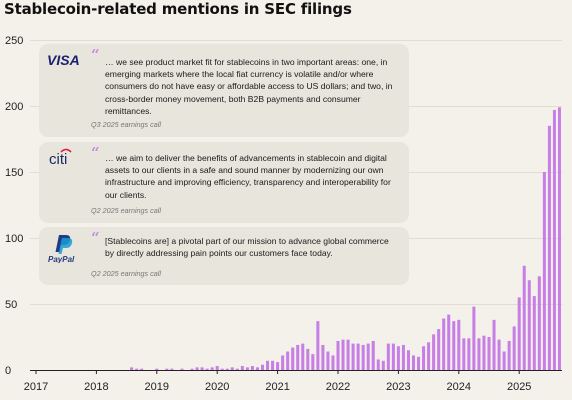 This screenshot has height=400, width=572. Describe the element at coordinates (36, 387) in the screenshot. I see `x-tick-label: 2017` at that location.